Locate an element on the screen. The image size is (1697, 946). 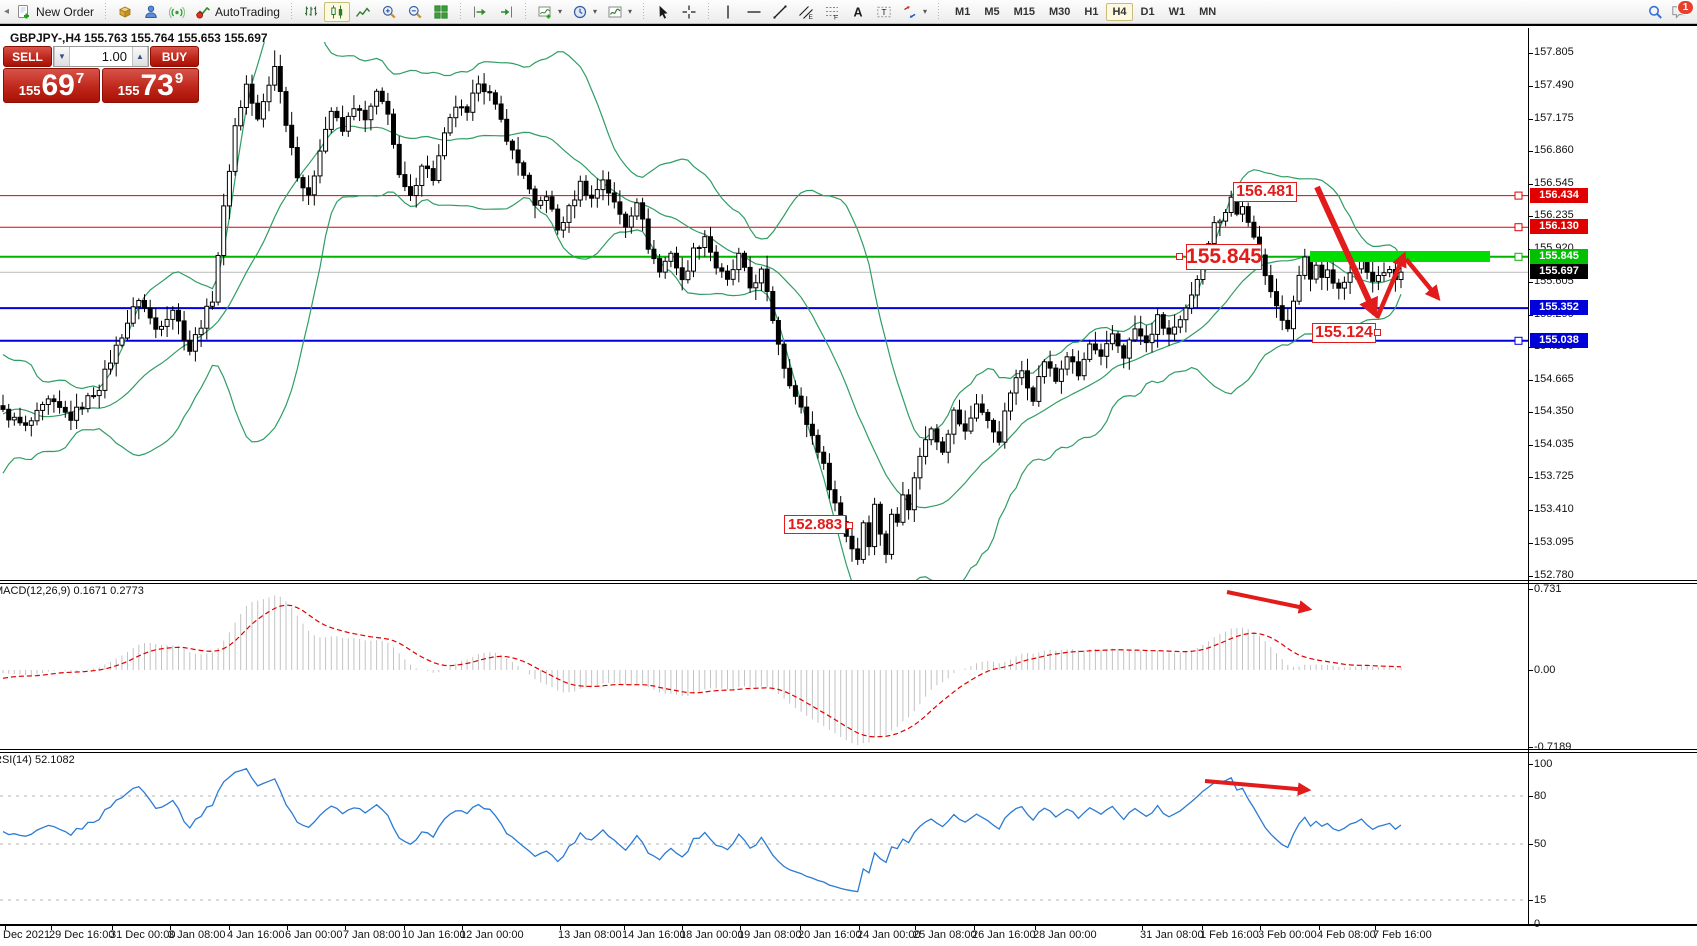
time-axis-label: 25 Jan 08:00 is located at coordinates (945, 935).